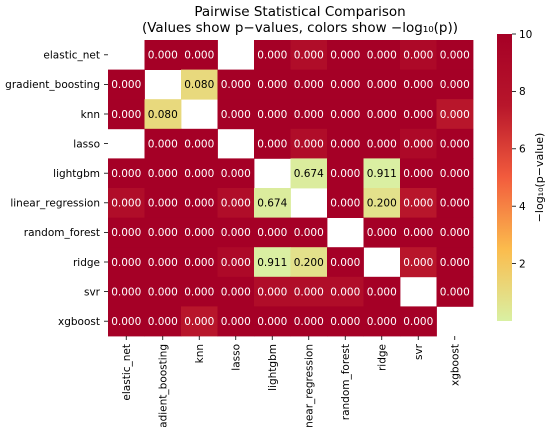 This screenshot has height=427, width=550. What do you see at coordinates (163, 385) in the screenshot?
I see `column-tick-label: gradient_boosting` at bounding box center [163, 385].